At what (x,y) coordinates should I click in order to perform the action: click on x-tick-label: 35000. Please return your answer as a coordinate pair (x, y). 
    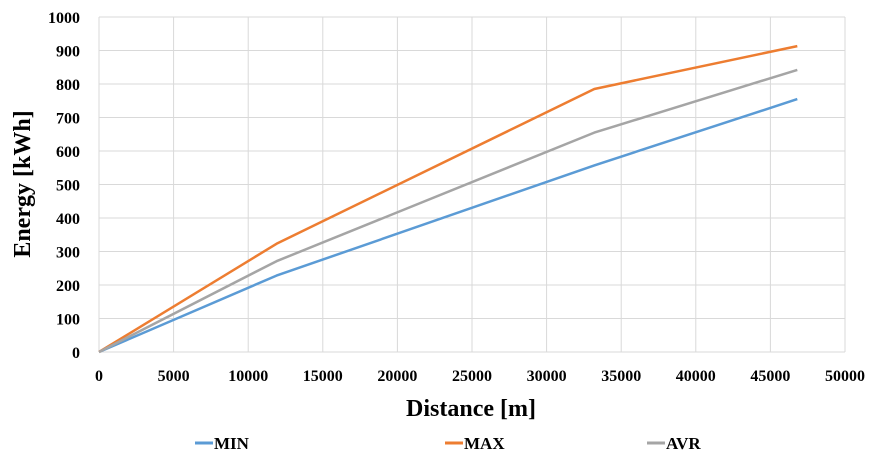
    Looking at the image, I should click on (621, 376).